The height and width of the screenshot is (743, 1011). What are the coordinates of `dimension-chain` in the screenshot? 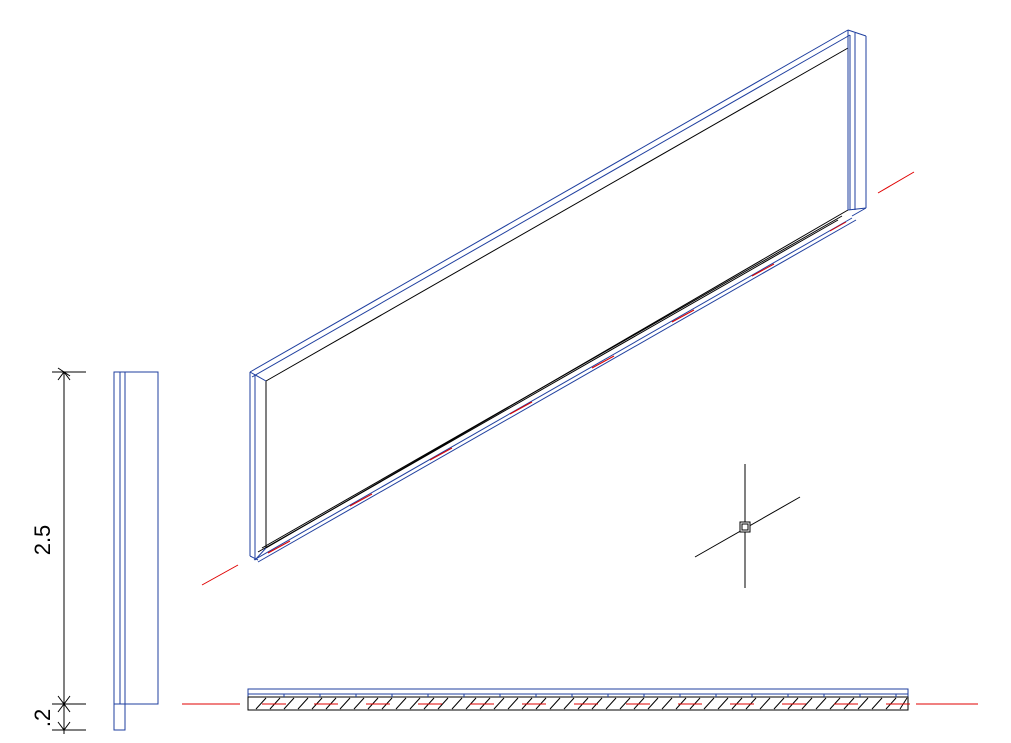 It's located at (69, 550).